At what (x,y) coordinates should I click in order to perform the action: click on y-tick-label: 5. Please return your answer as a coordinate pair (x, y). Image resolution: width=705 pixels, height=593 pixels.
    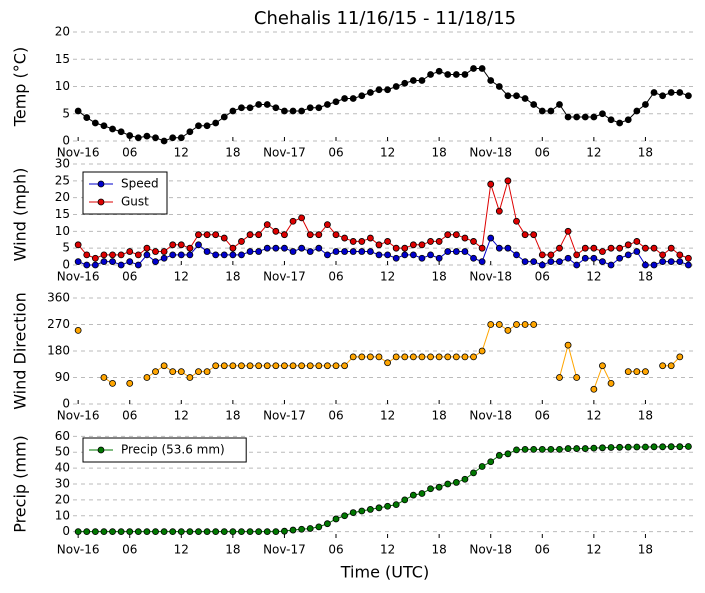
    Looking at the image, I should click on (66, 248).